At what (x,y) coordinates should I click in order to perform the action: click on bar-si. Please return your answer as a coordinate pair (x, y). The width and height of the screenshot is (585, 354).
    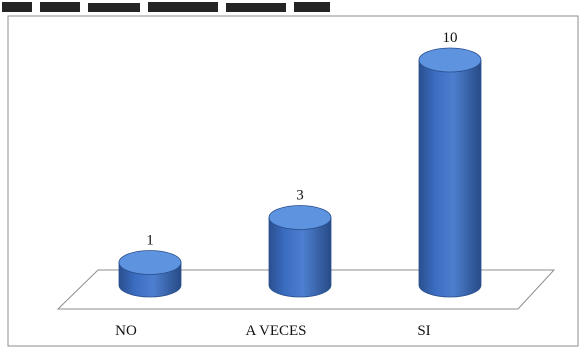
    Looking at the image, I should click on (450, 172).